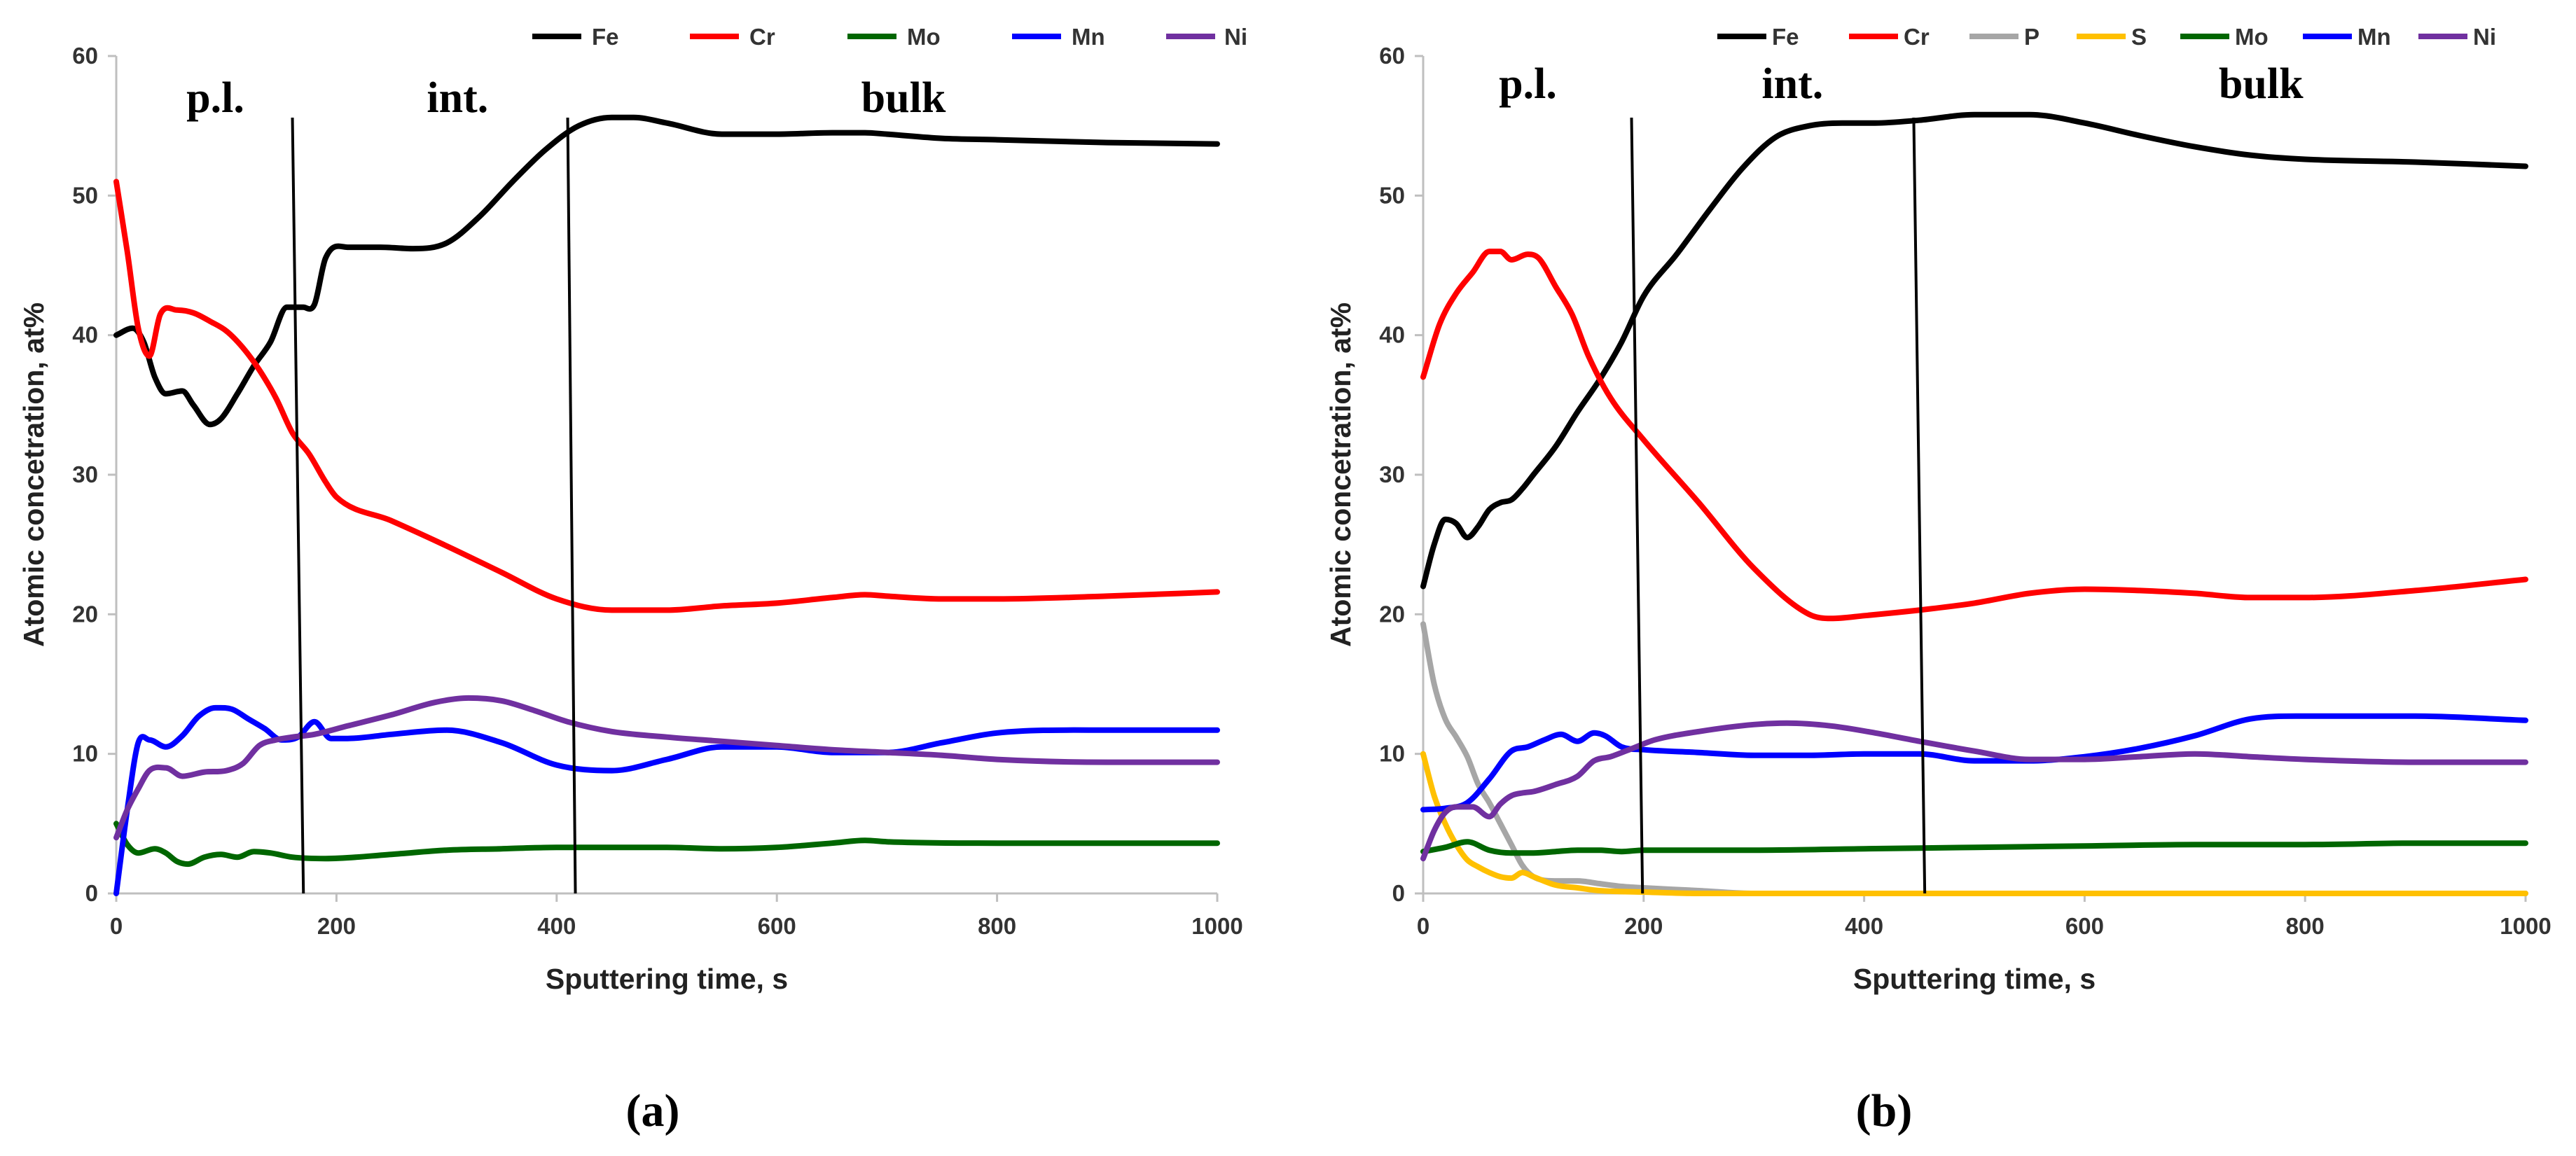 This screenshot has height=1156, width=2576. I want to click on panel-label-b: (b), so click(1884, 1110).